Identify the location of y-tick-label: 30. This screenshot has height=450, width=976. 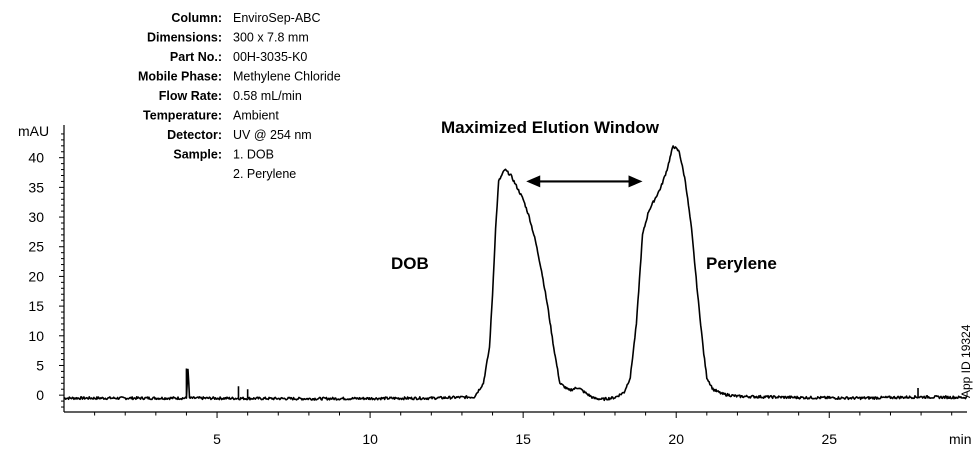
(36, 217).